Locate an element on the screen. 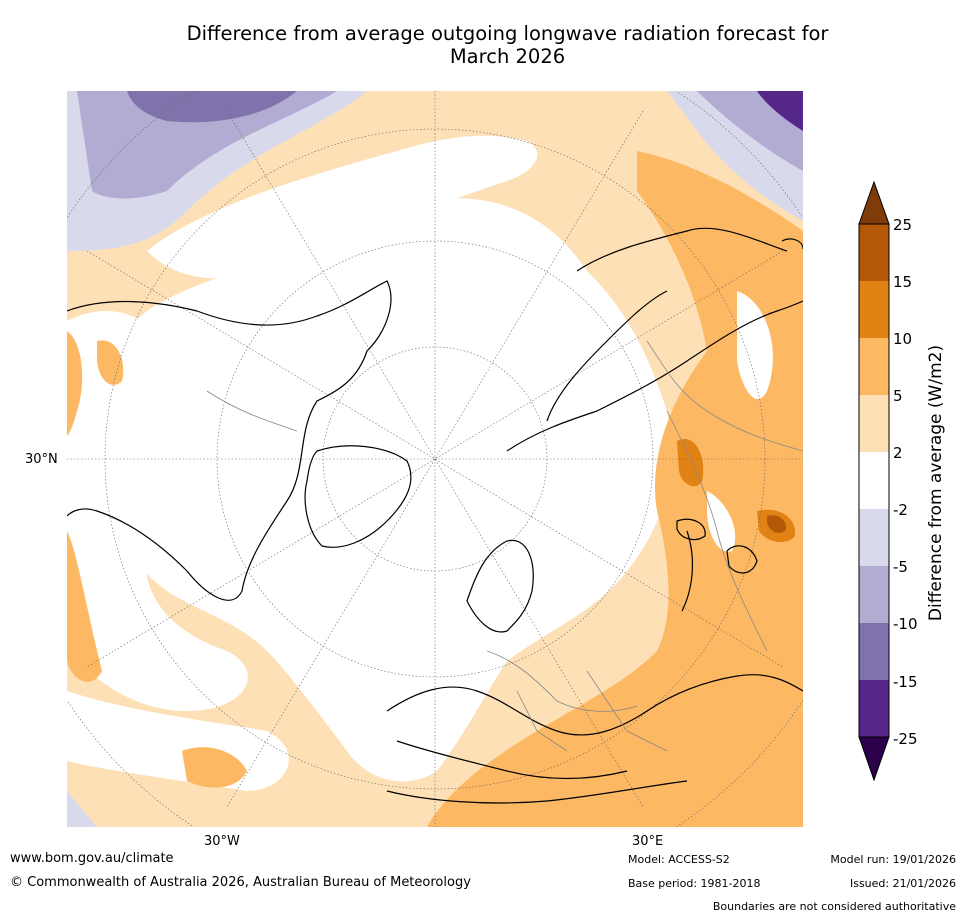  colorbar-box-m5-m10 is located at coordinates (874, 594).